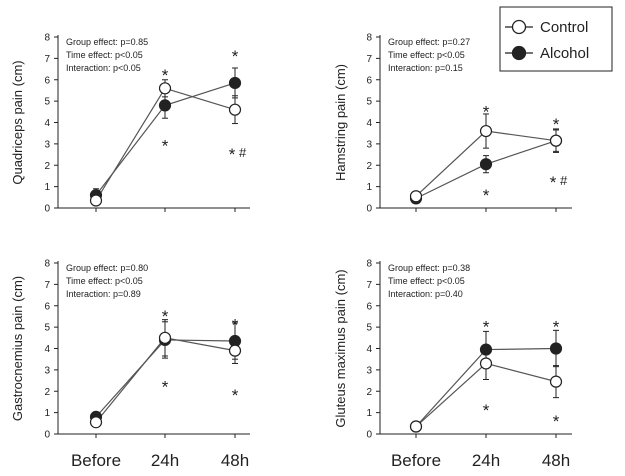 The image size is (625, 476). What do you see at coordinates (486, 460) in the screenshot?
I see `x-label-24h-right: 24h` at bounding box center [486, 460].